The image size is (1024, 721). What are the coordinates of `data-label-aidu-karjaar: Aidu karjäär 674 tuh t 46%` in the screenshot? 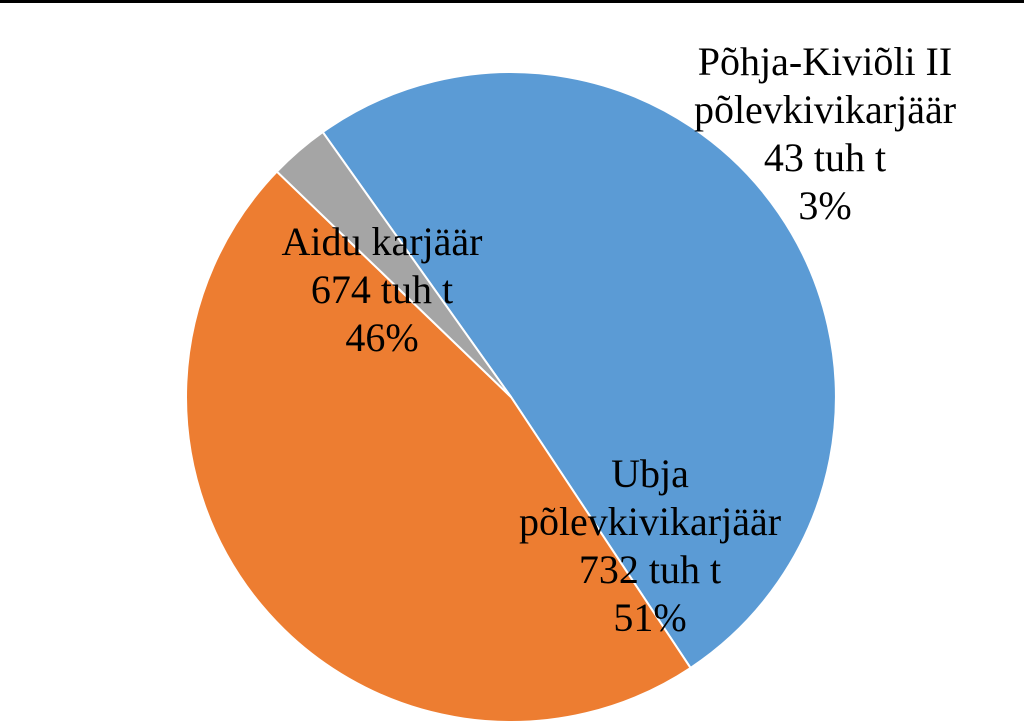 It's located at (381, 289).